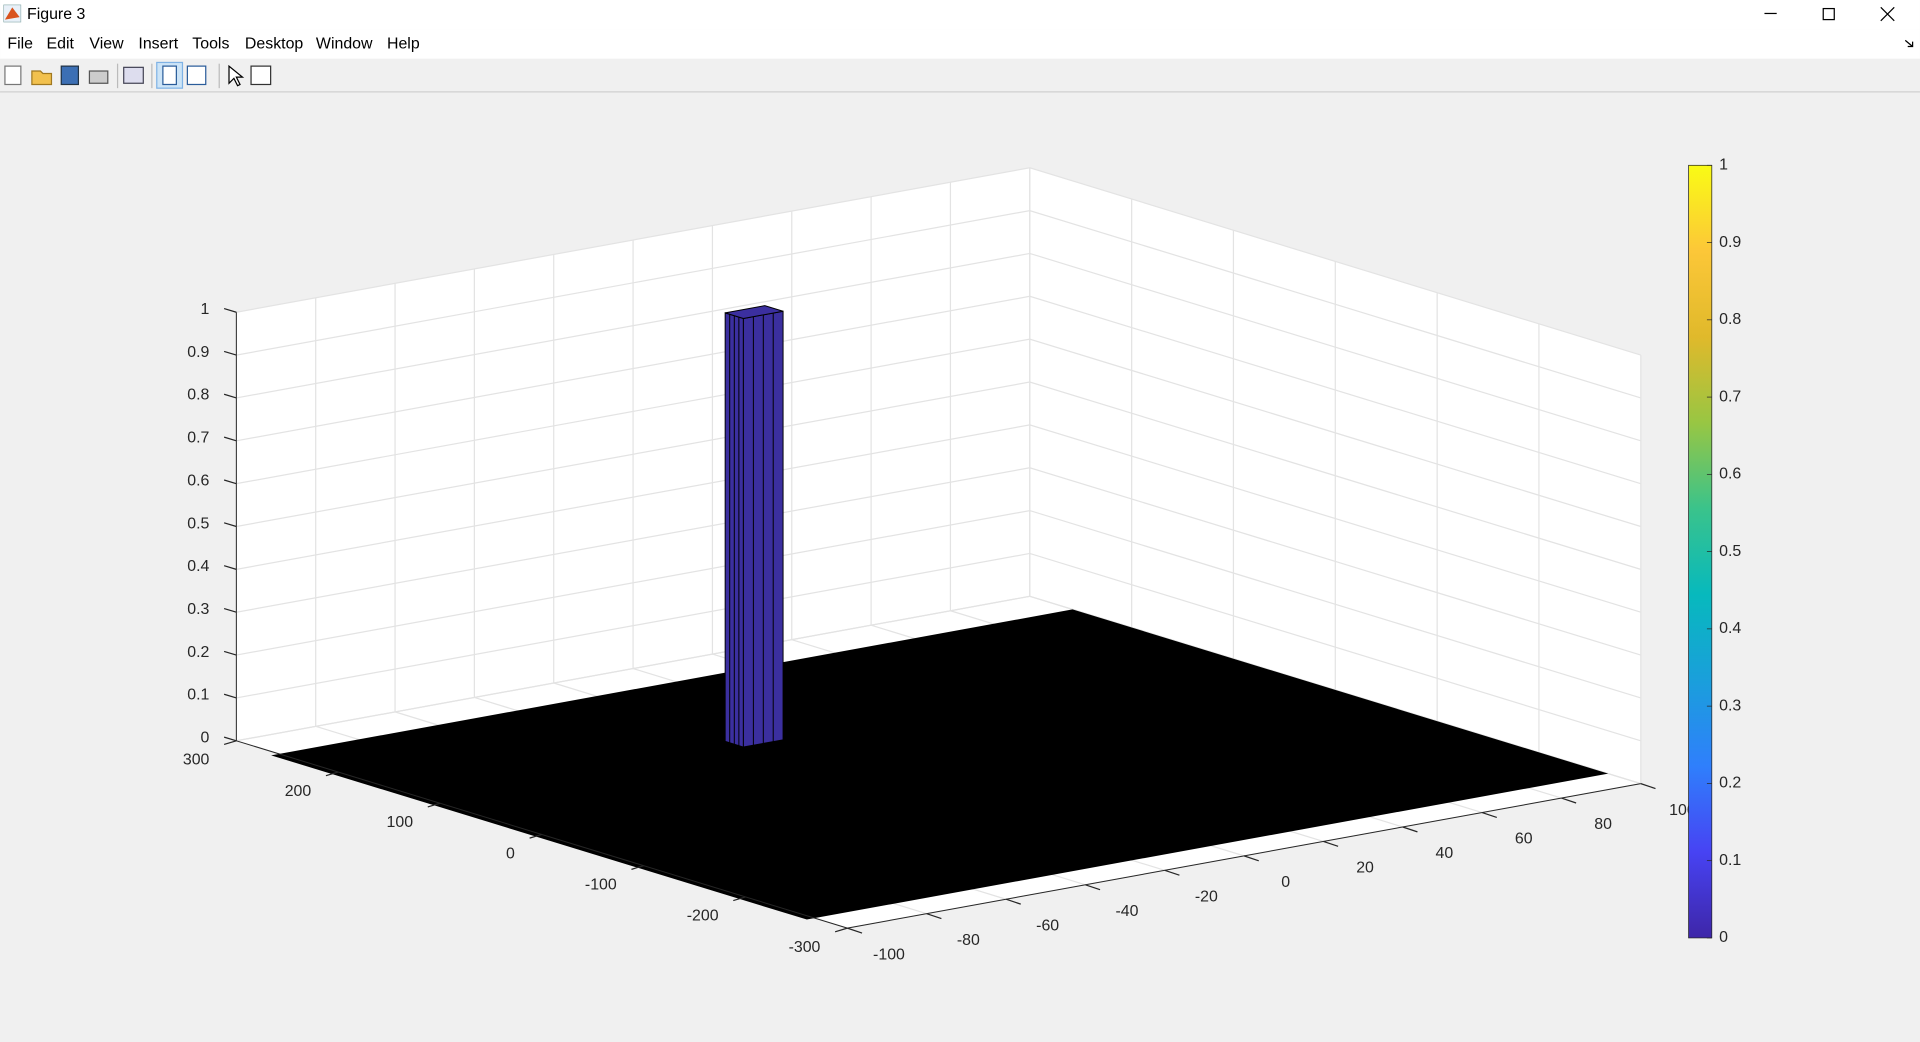 The width and height of the screenshot is (1920, 1042). Describe the element at coordinates (1127, 911) in the screenshot. I see `x-tick-label: -40` at that location.